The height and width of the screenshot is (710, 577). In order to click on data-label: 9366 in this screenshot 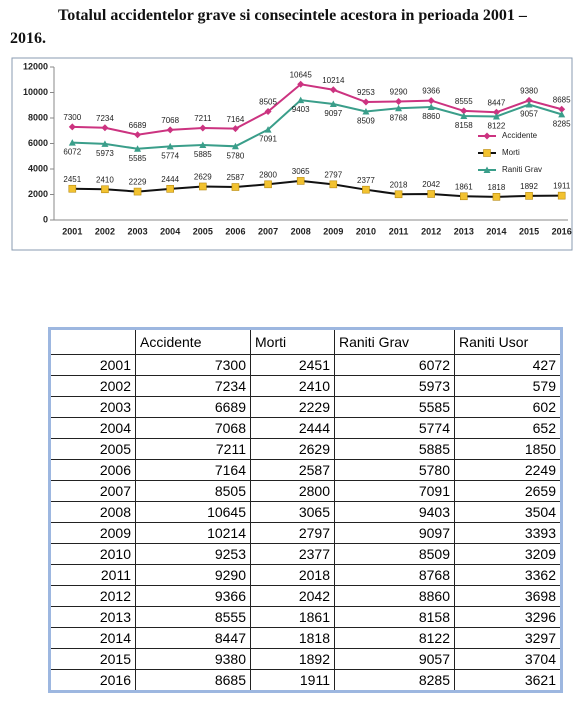, I will do `click(431, 91)`.